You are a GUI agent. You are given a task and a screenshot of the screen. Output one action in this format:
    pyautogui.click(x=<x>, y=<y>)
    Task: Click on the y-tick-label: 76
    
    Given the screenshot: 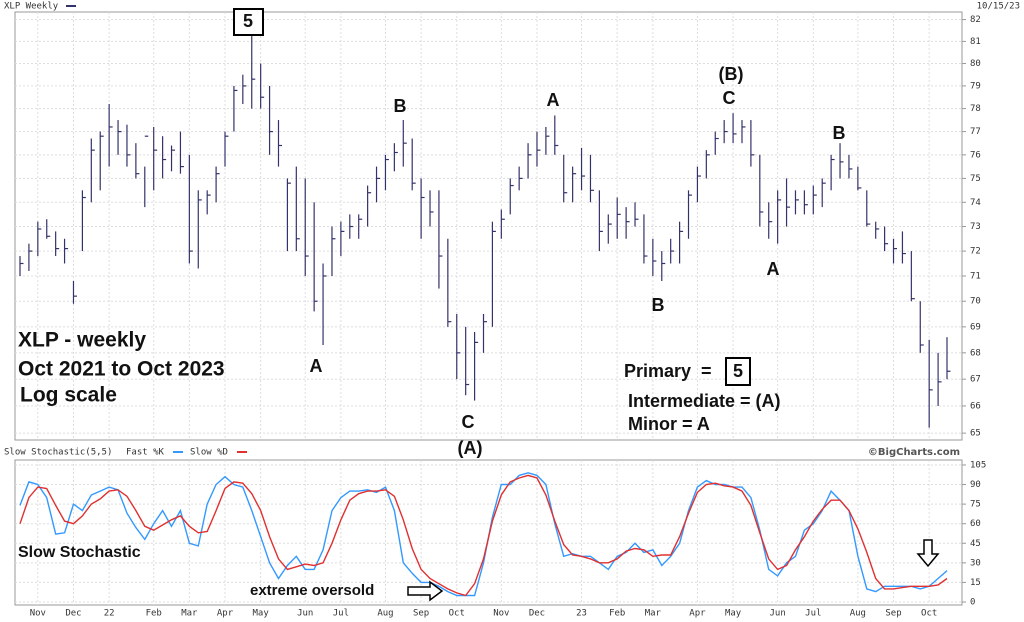 What is the action you would take?
    pyautogui.click(x=975, y=155)
    